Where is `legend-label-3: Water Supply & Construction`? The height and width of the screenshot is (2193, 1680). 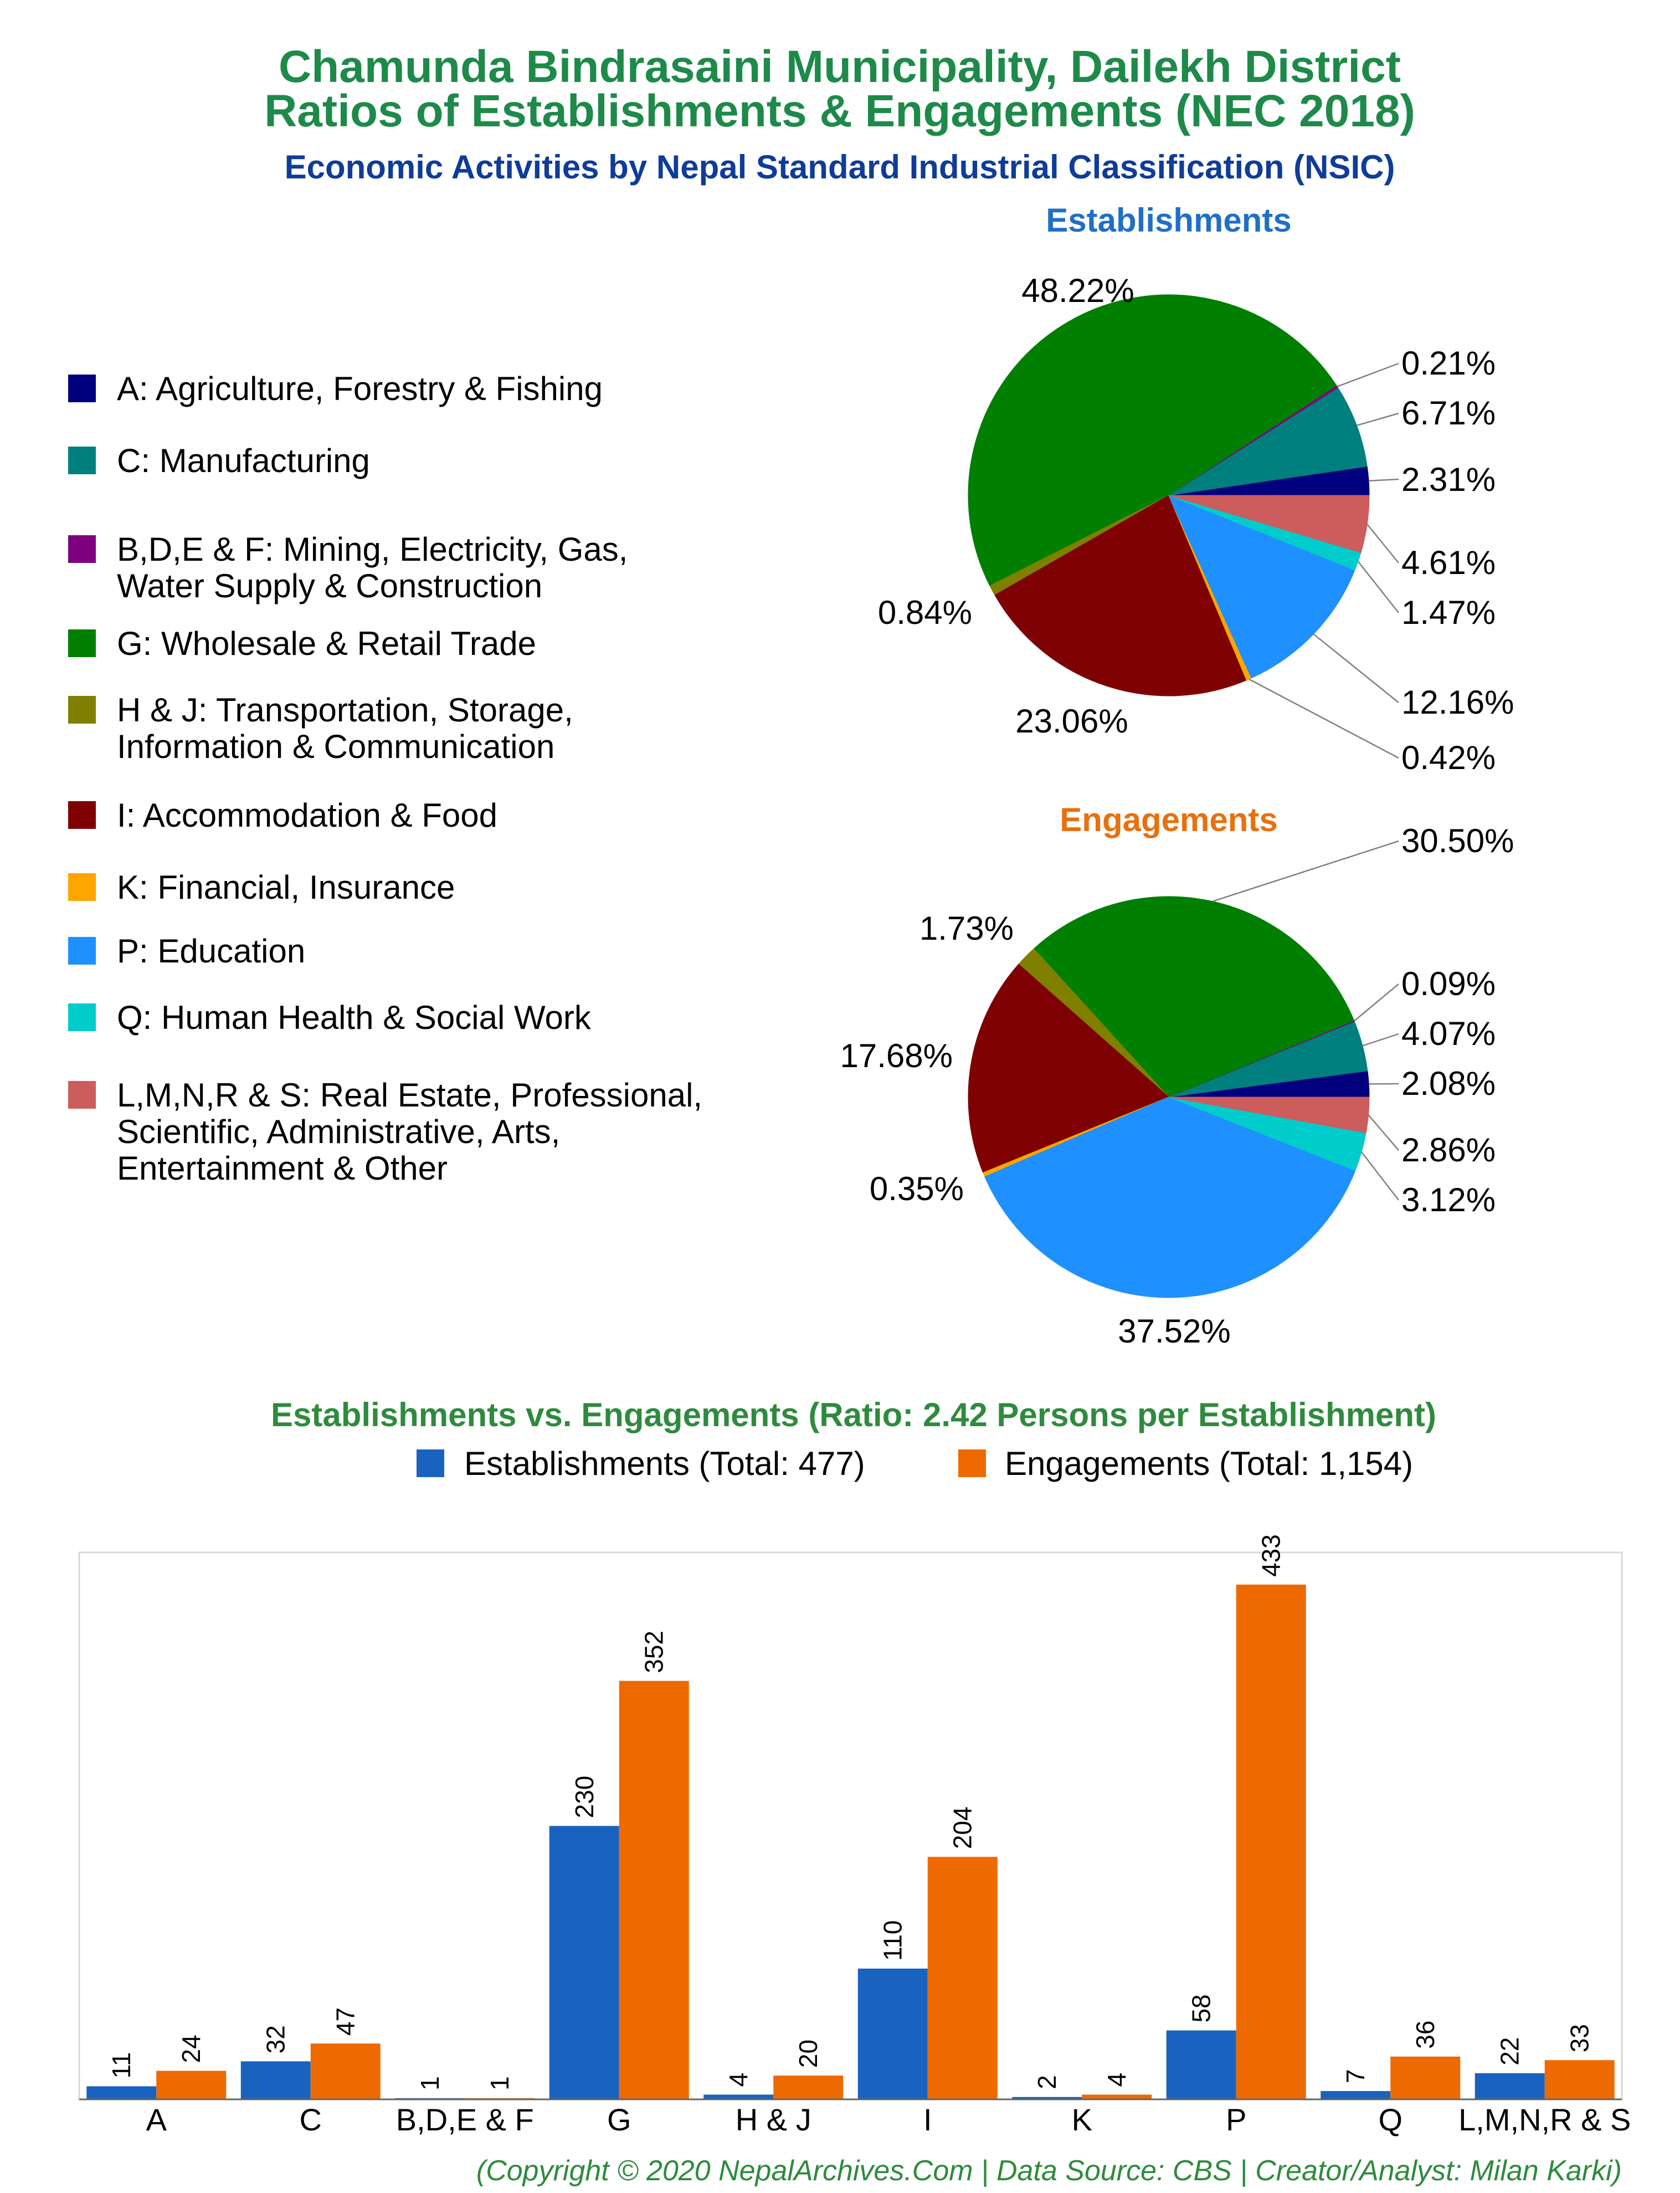
legend-label-3: Water Supply & Construction is located at coordinates (329, 585).